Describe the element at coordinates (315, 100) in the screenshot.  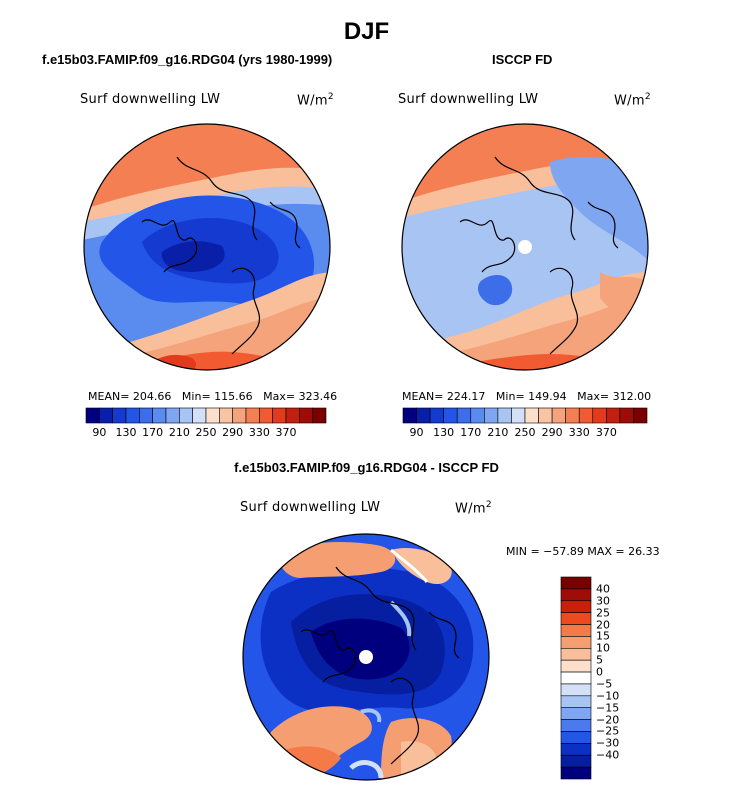
I see `panel-1-units: W/m2` at that location.